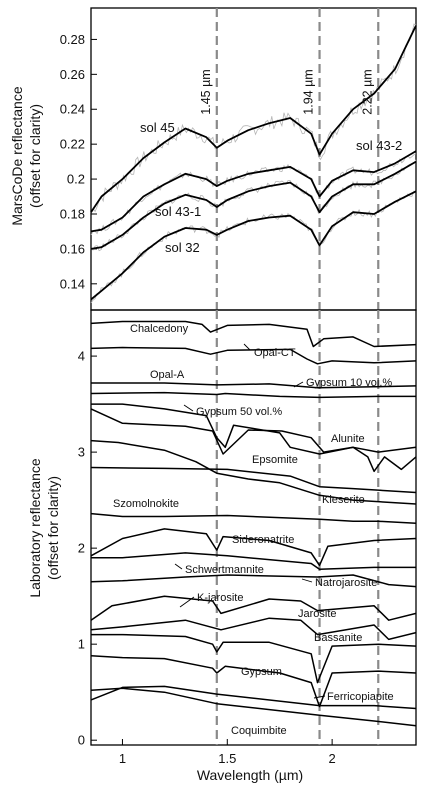  What do you see at coordinates (343, 500) in the screenshot?
I see `label-kieserite: Kieserite` at bounding box center [343, 500].